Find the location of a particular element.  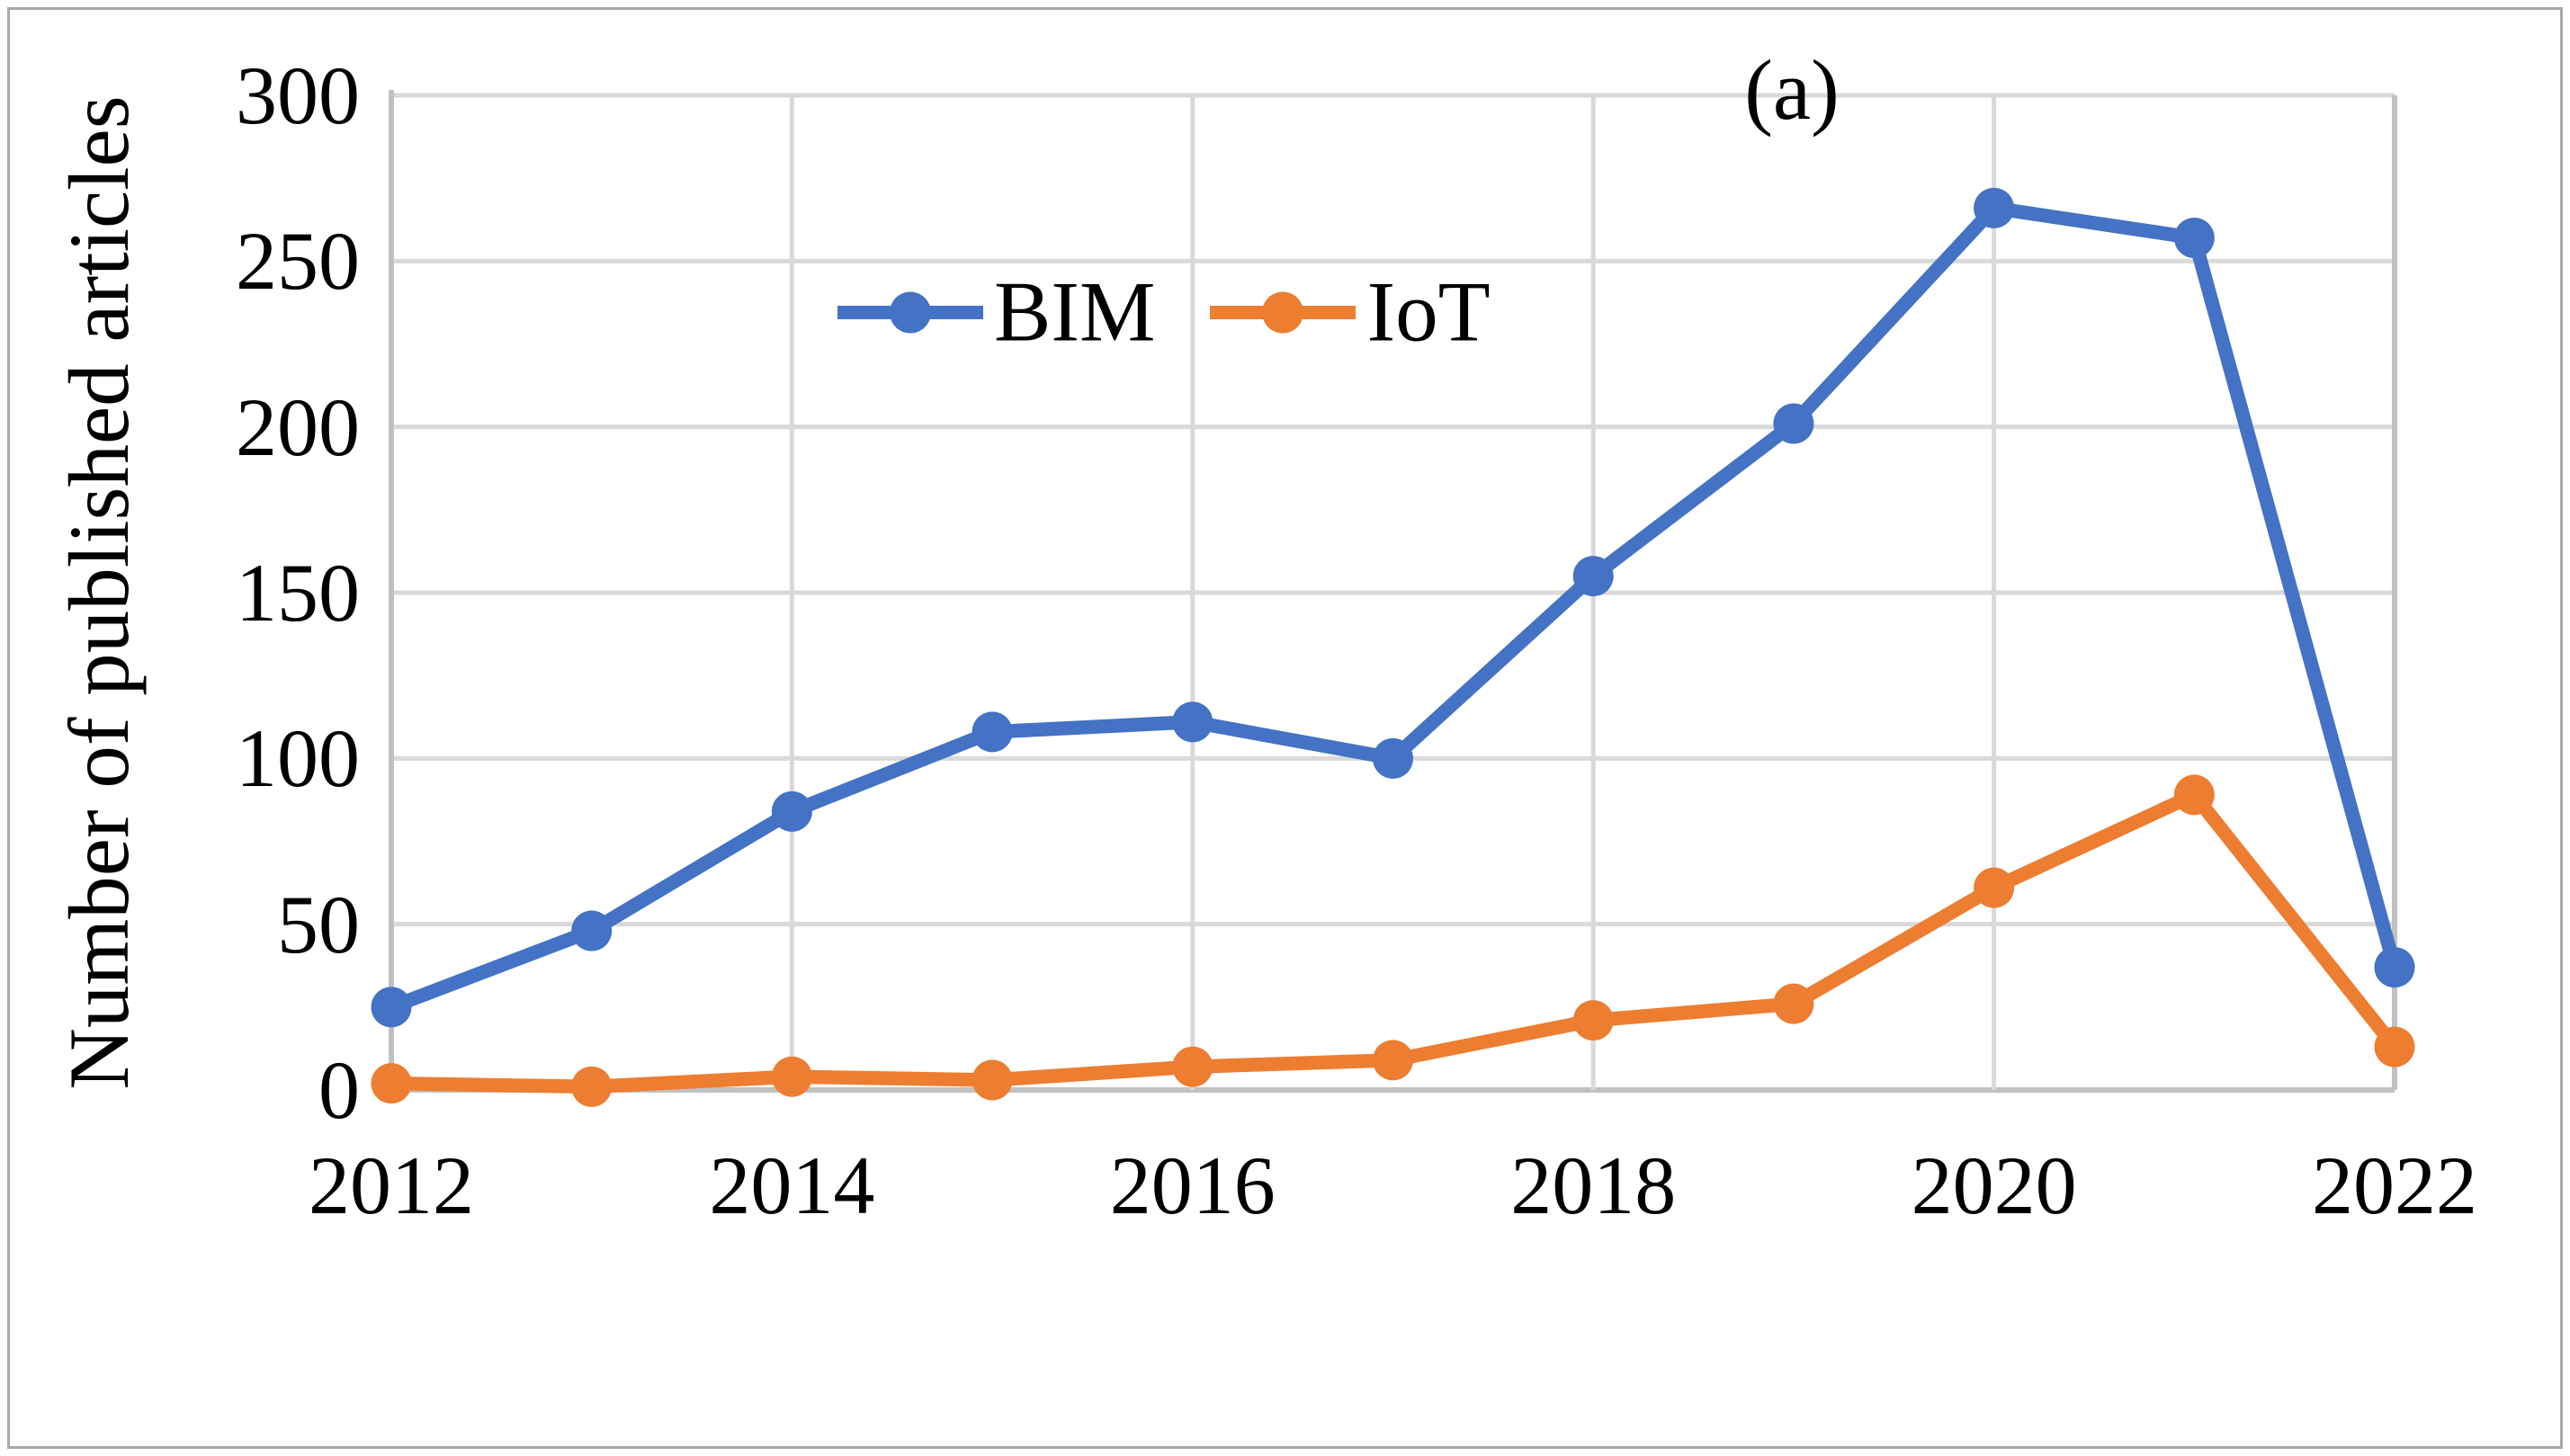

iot-data-point-2015 is located at coordinates (992, 1080).